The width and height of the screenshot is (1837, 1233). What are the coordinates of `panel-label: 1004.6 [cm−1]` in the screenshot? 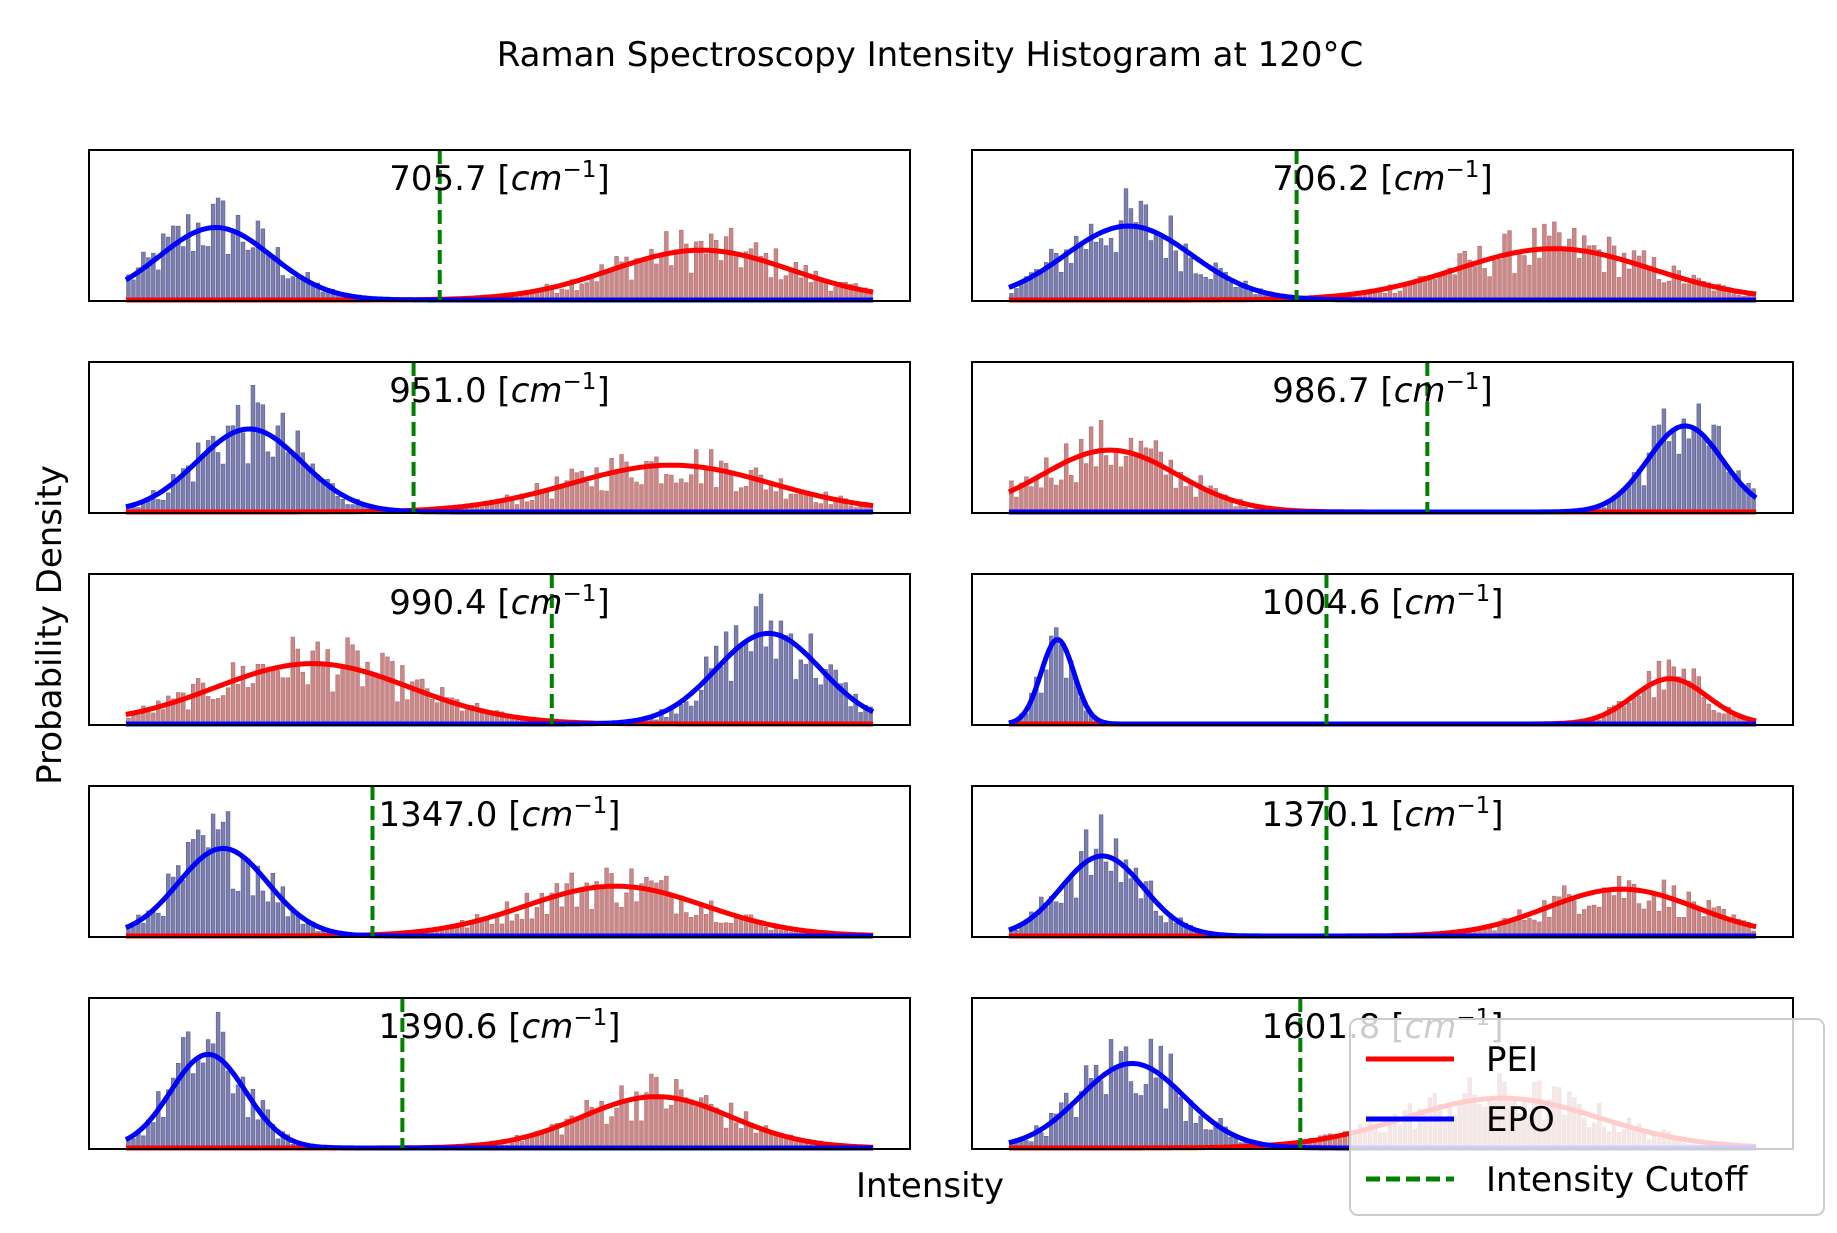 It's located at (1382, 602).